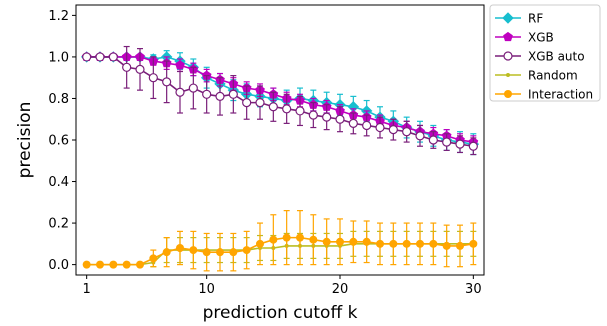  I want to click on marker-dot, so click(508, 75).